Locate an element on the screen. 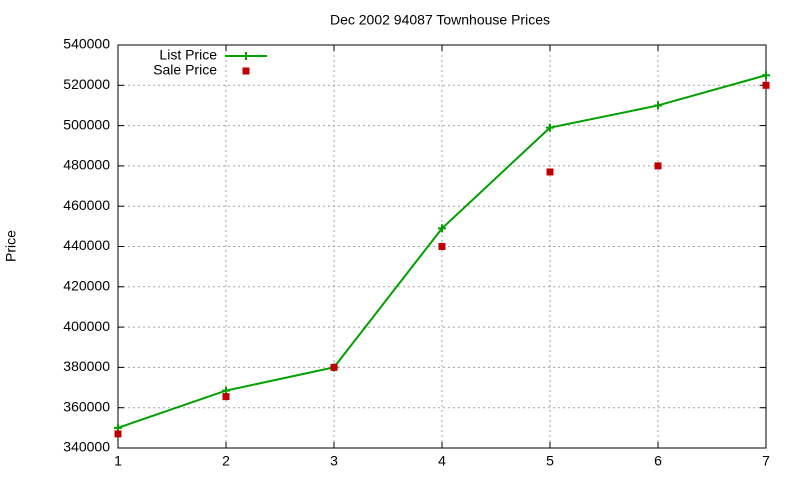  chart-title: Dec 2002 94087 Townhouse Prices is located at coordinates (440, 20).